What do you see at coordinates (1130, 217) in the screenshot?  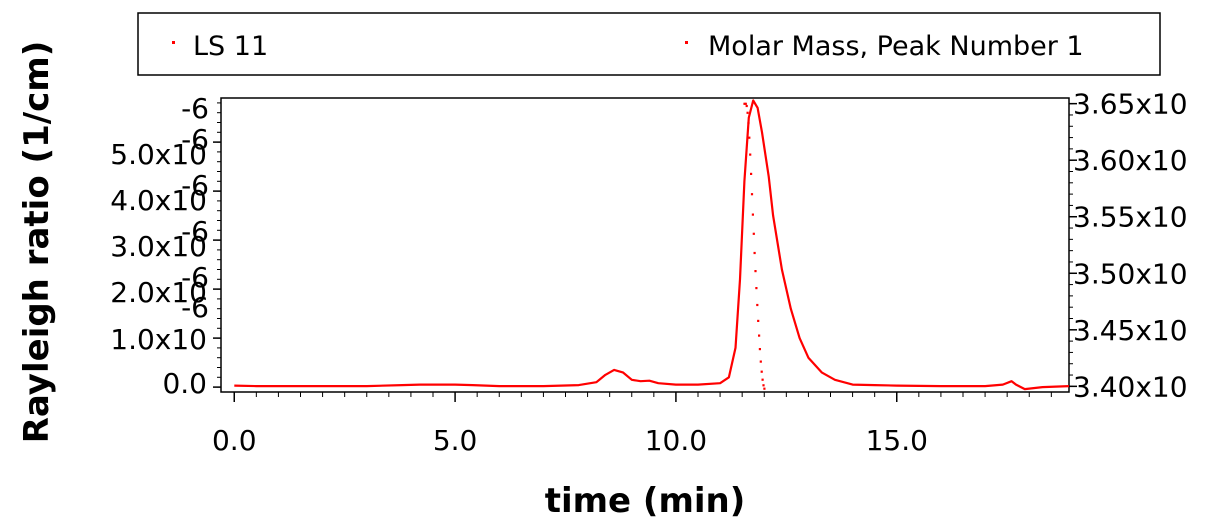 I see `y2-tick-label: 3.55x10` at bounding box center [1130, 217].